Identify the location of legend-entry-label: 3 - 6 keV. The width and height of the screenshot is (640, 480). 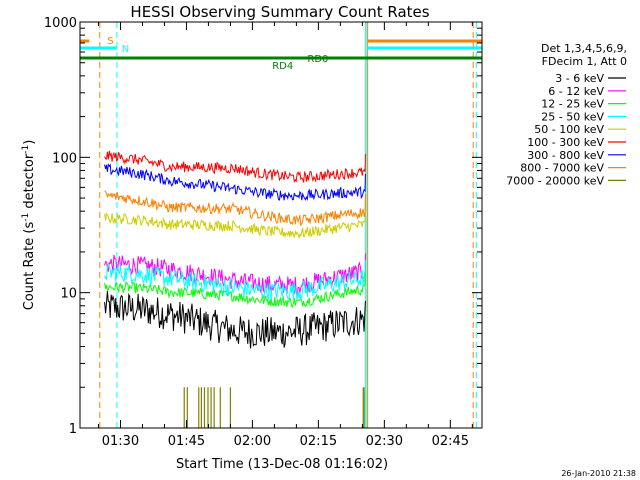
(579, 78).